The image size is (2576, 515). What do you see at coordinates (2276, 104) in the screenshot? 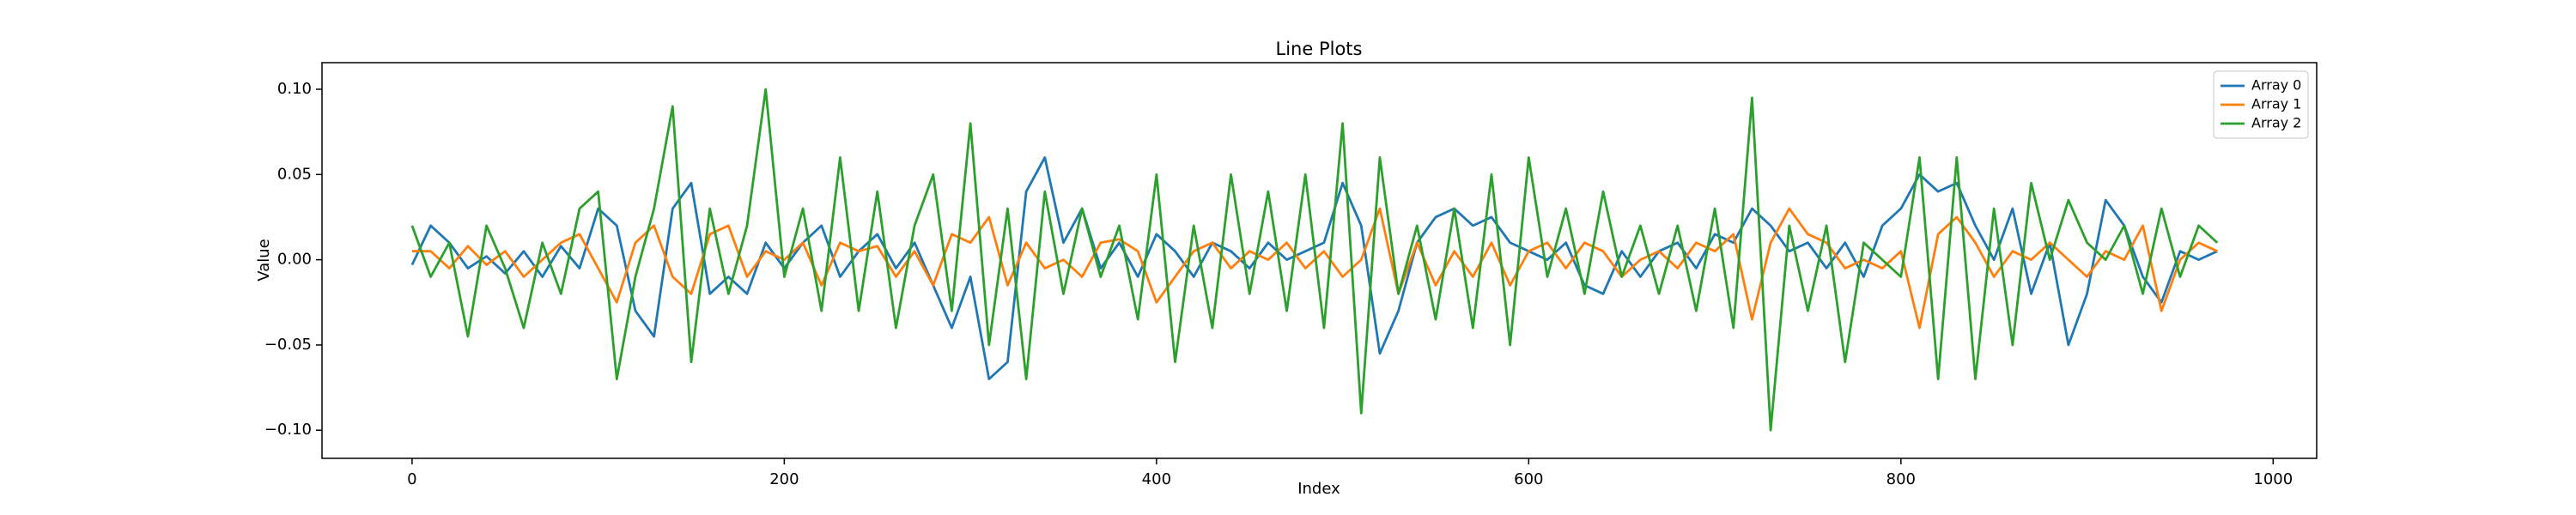
I see `legend-label: Array 1` at bounding box center [2276, 104].